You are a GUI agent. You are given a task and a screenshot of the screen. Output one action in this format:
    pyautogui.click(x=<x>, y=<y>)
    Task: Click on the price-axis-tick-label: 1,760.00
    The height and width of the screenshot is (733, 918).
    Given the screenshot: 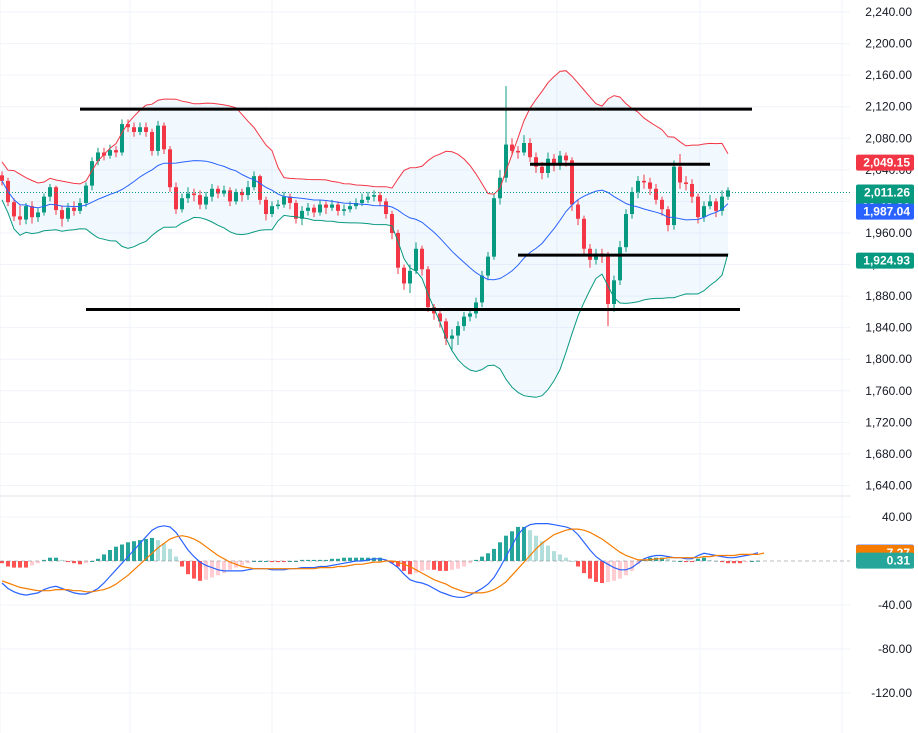 What is the action you would take?
    pyautogui.click(x=888, y=391)
    